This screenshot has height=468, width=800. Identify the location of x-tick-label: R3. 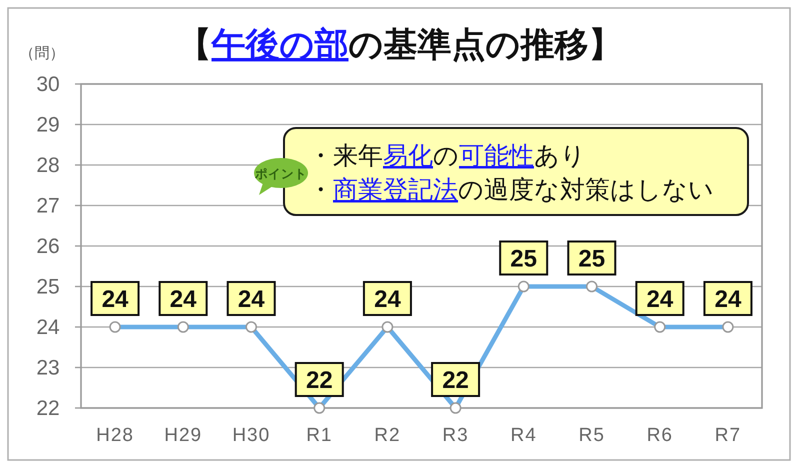
(455, 435).